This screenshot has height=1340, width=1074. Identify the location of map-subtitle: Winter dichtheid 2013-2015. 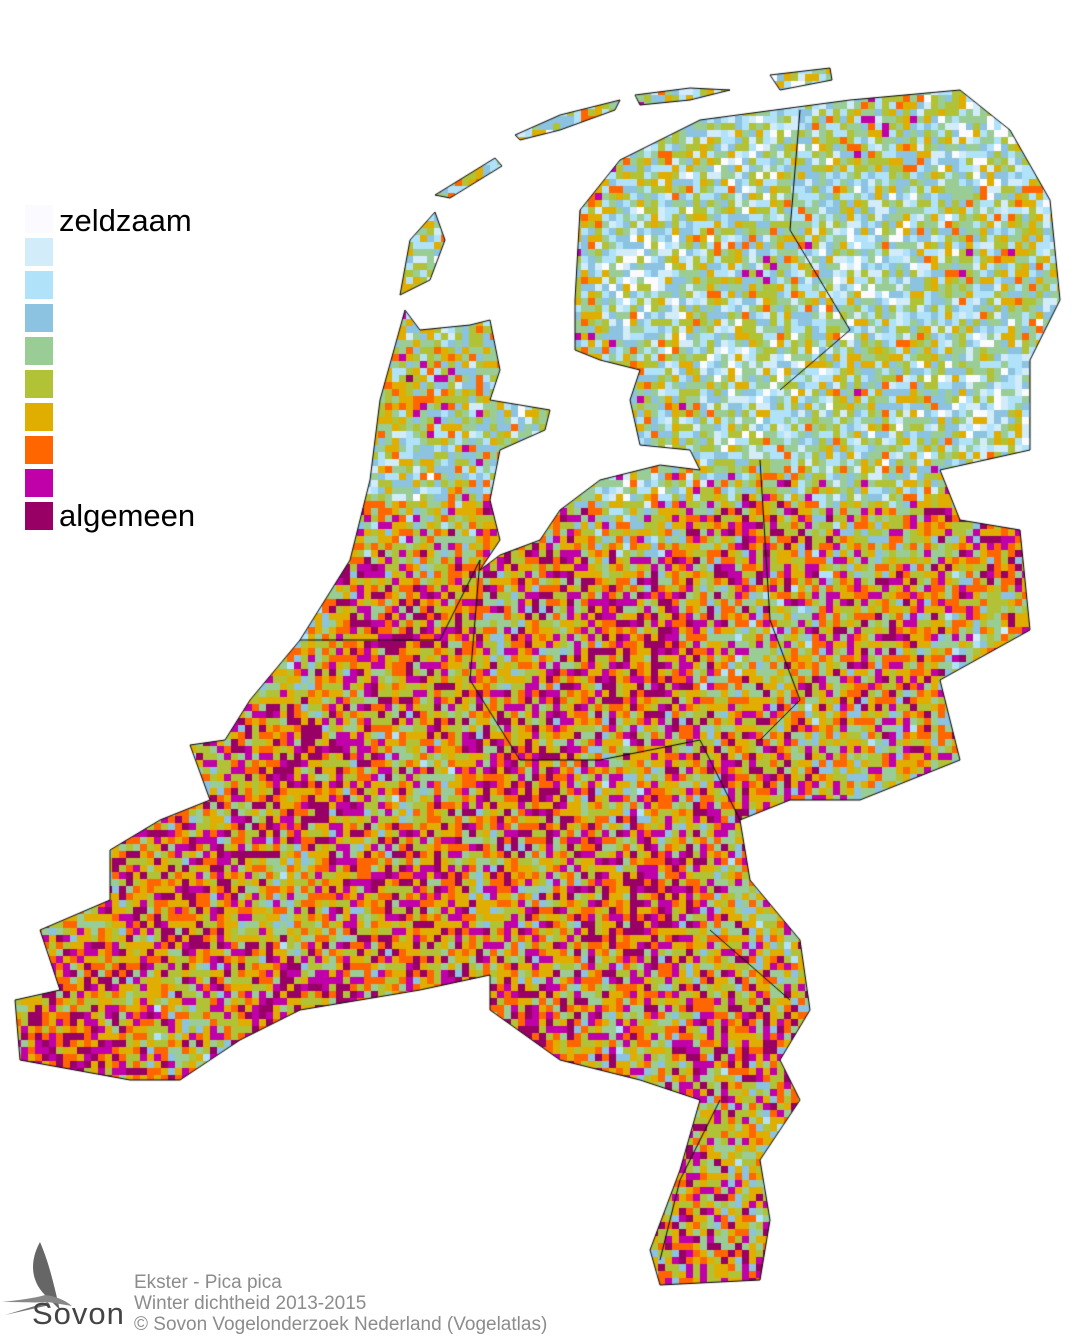
(250, 1303).